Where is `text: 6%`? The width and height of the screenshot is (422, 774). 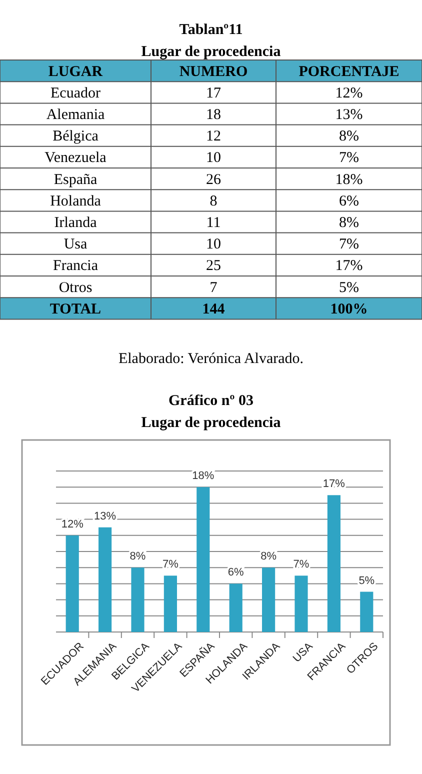
text: 6% is located at coordinates (349, 201).